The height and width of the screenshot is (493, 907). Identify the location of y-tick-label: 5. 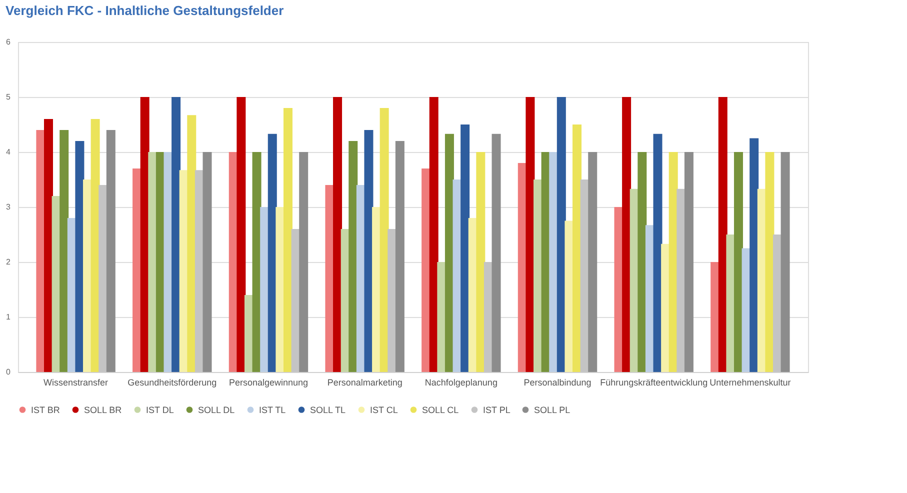
(9, 97).